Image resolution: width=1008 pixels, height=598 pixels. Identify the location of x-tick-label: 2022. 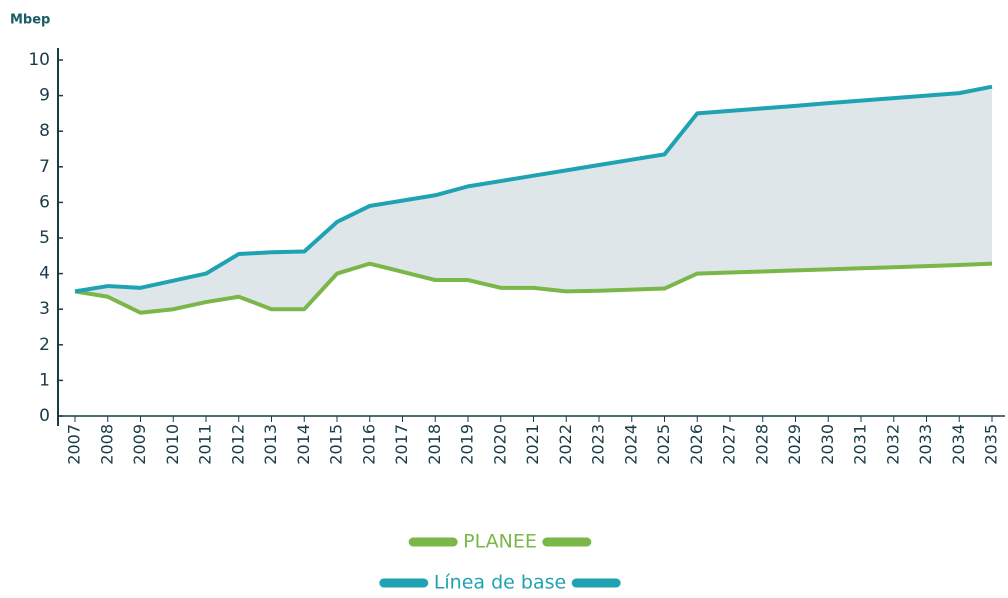
(565, 444).